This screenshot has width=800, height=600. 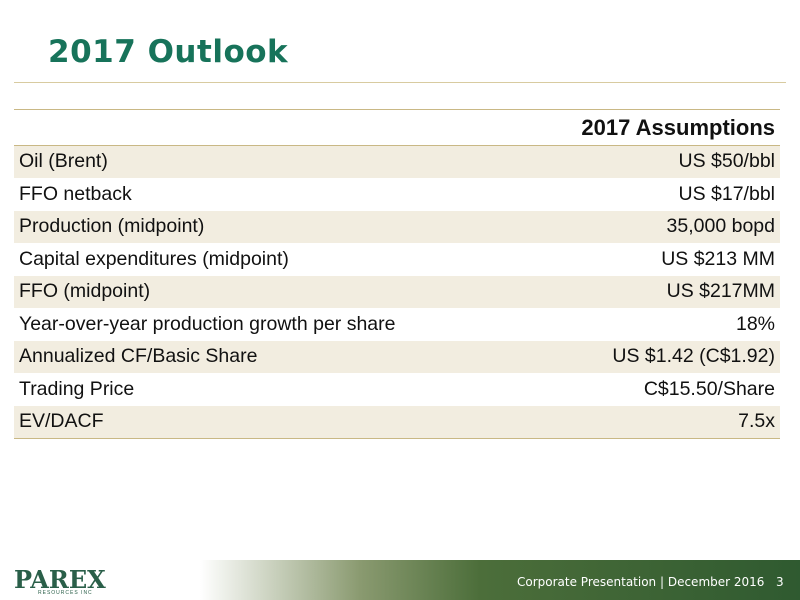 I want to click on value-cell: C$15.50/Share, so click(x=647, y=389).